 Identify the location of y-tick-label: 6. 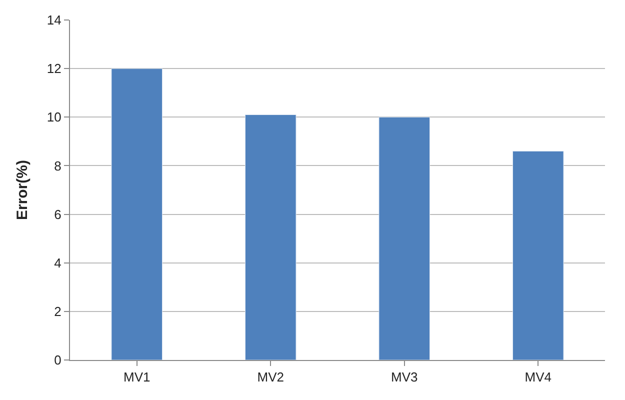
(58, 214).